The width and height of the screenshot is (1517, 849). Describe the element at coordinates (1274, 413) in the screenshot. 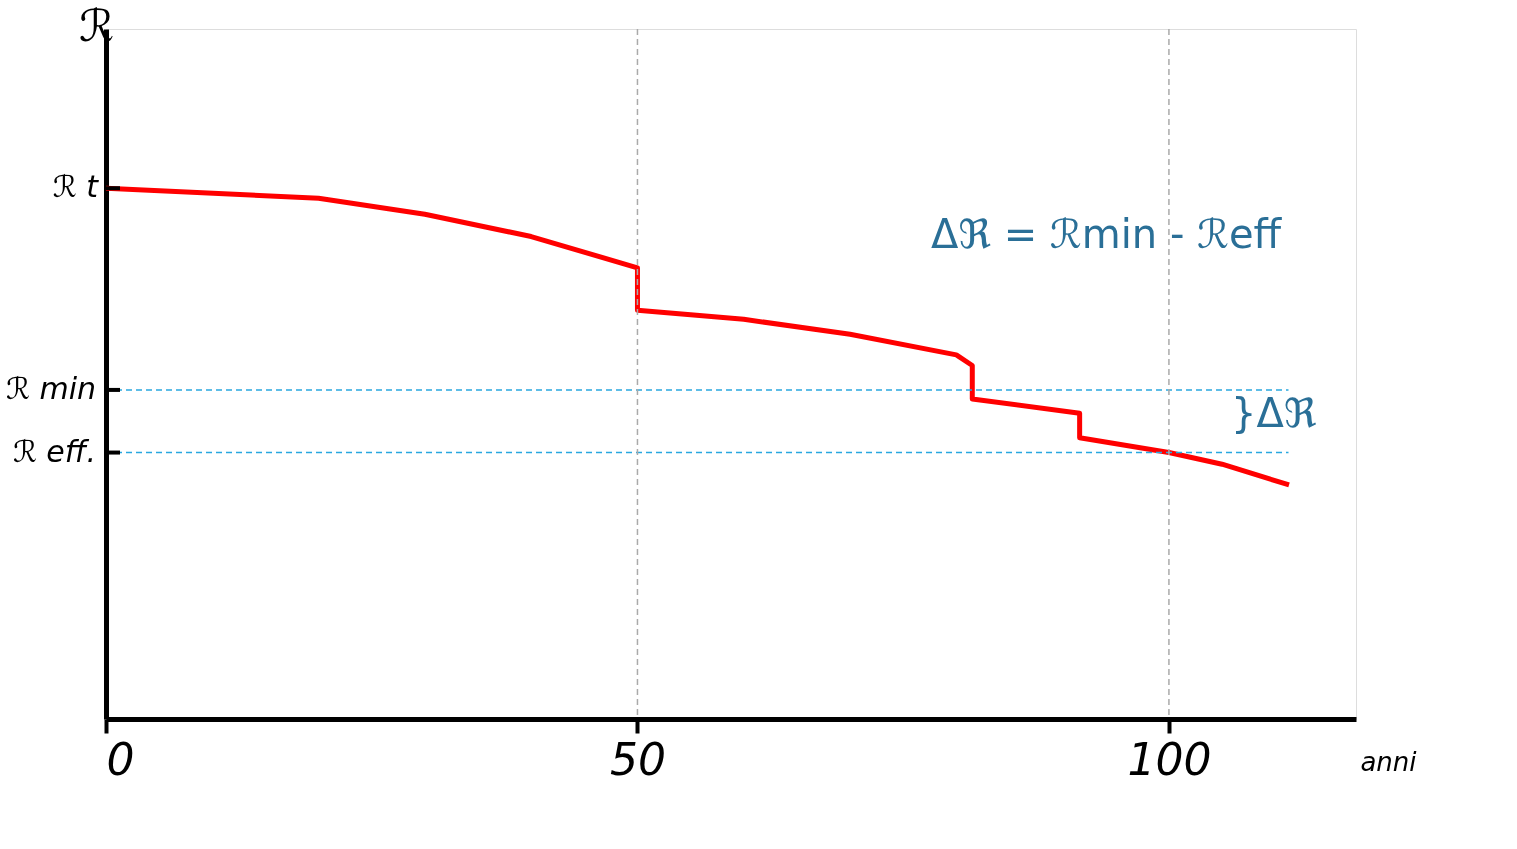

I see `annotation: }Δℜ` at that location.